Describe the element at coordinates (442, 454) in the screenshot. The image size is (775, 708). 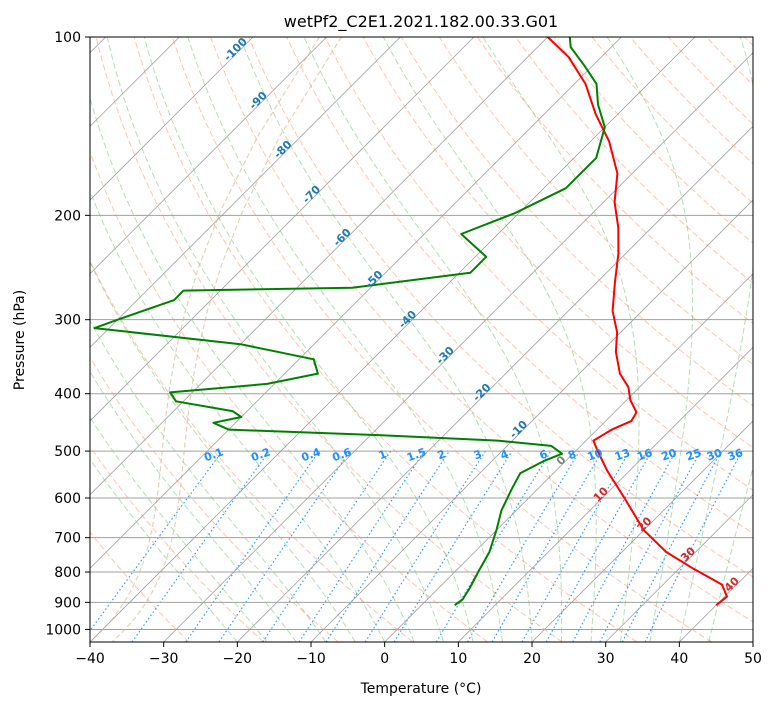
I see `mixing-ratio-label: 2` at that location.